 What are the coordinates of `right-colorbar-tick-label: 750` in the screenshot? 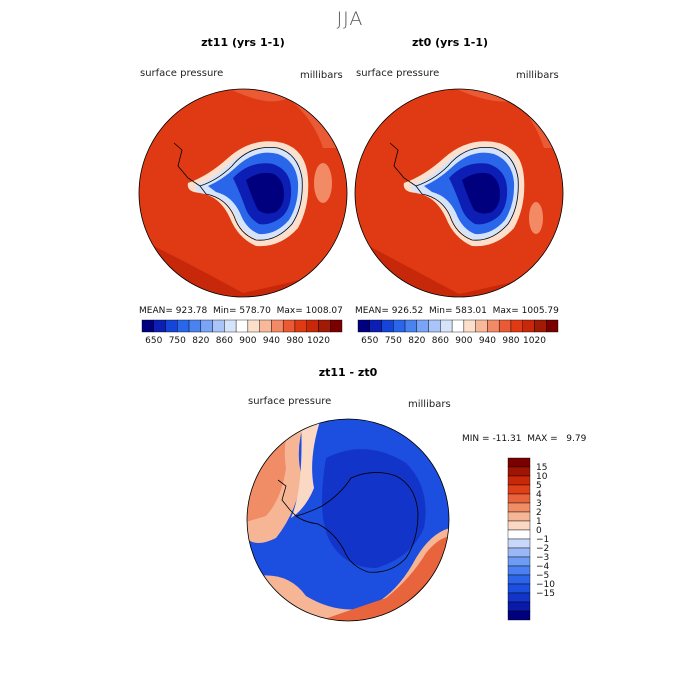 It's located at (393, 341).